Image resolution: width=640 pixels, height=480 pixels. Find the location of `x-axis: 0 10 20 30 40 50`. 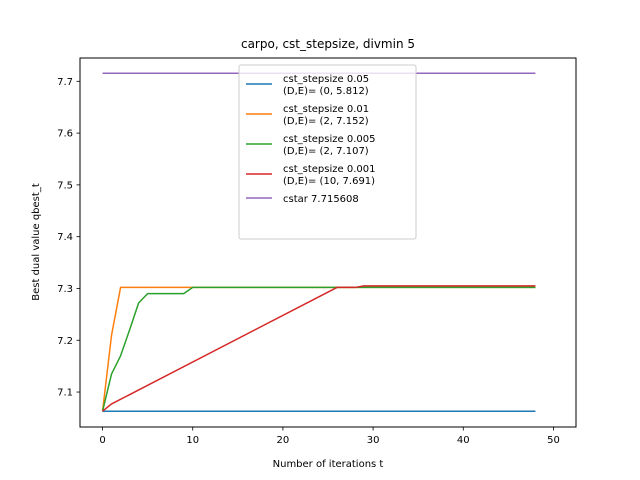

x-axis: 0 10 20 30 40 50 is located at coordinates (329, 436).